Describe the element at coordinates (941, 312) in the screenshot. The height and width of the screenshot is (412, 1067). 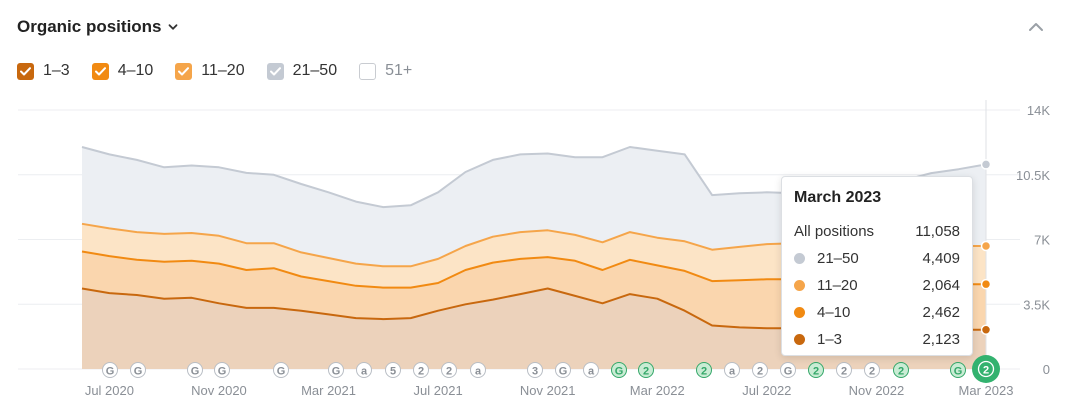
I see `tooltip-row-value: 2,462` at that location.